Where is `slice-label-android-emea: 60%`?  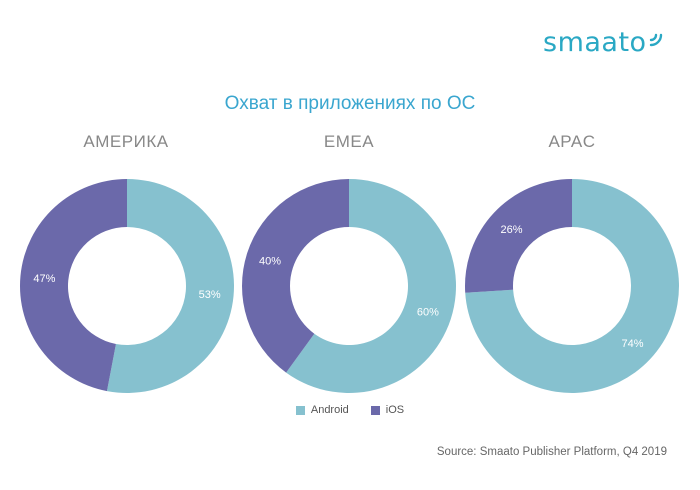
slice-label-android-emea: 60% is located at coordinates (428, 313).